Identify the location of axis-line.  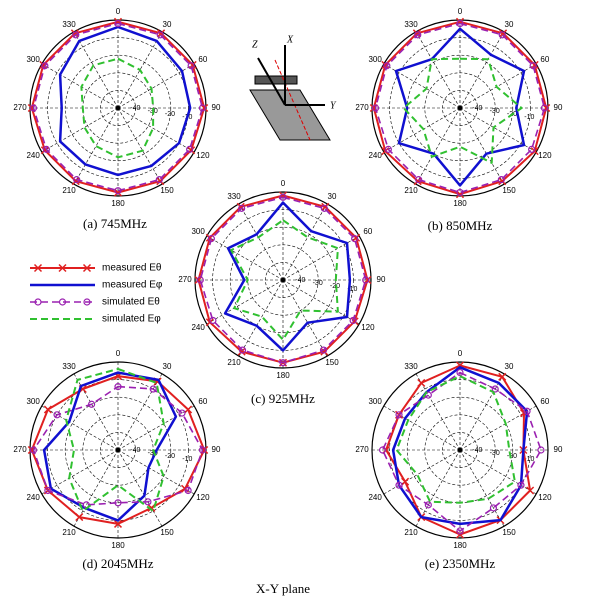
(292, 100).